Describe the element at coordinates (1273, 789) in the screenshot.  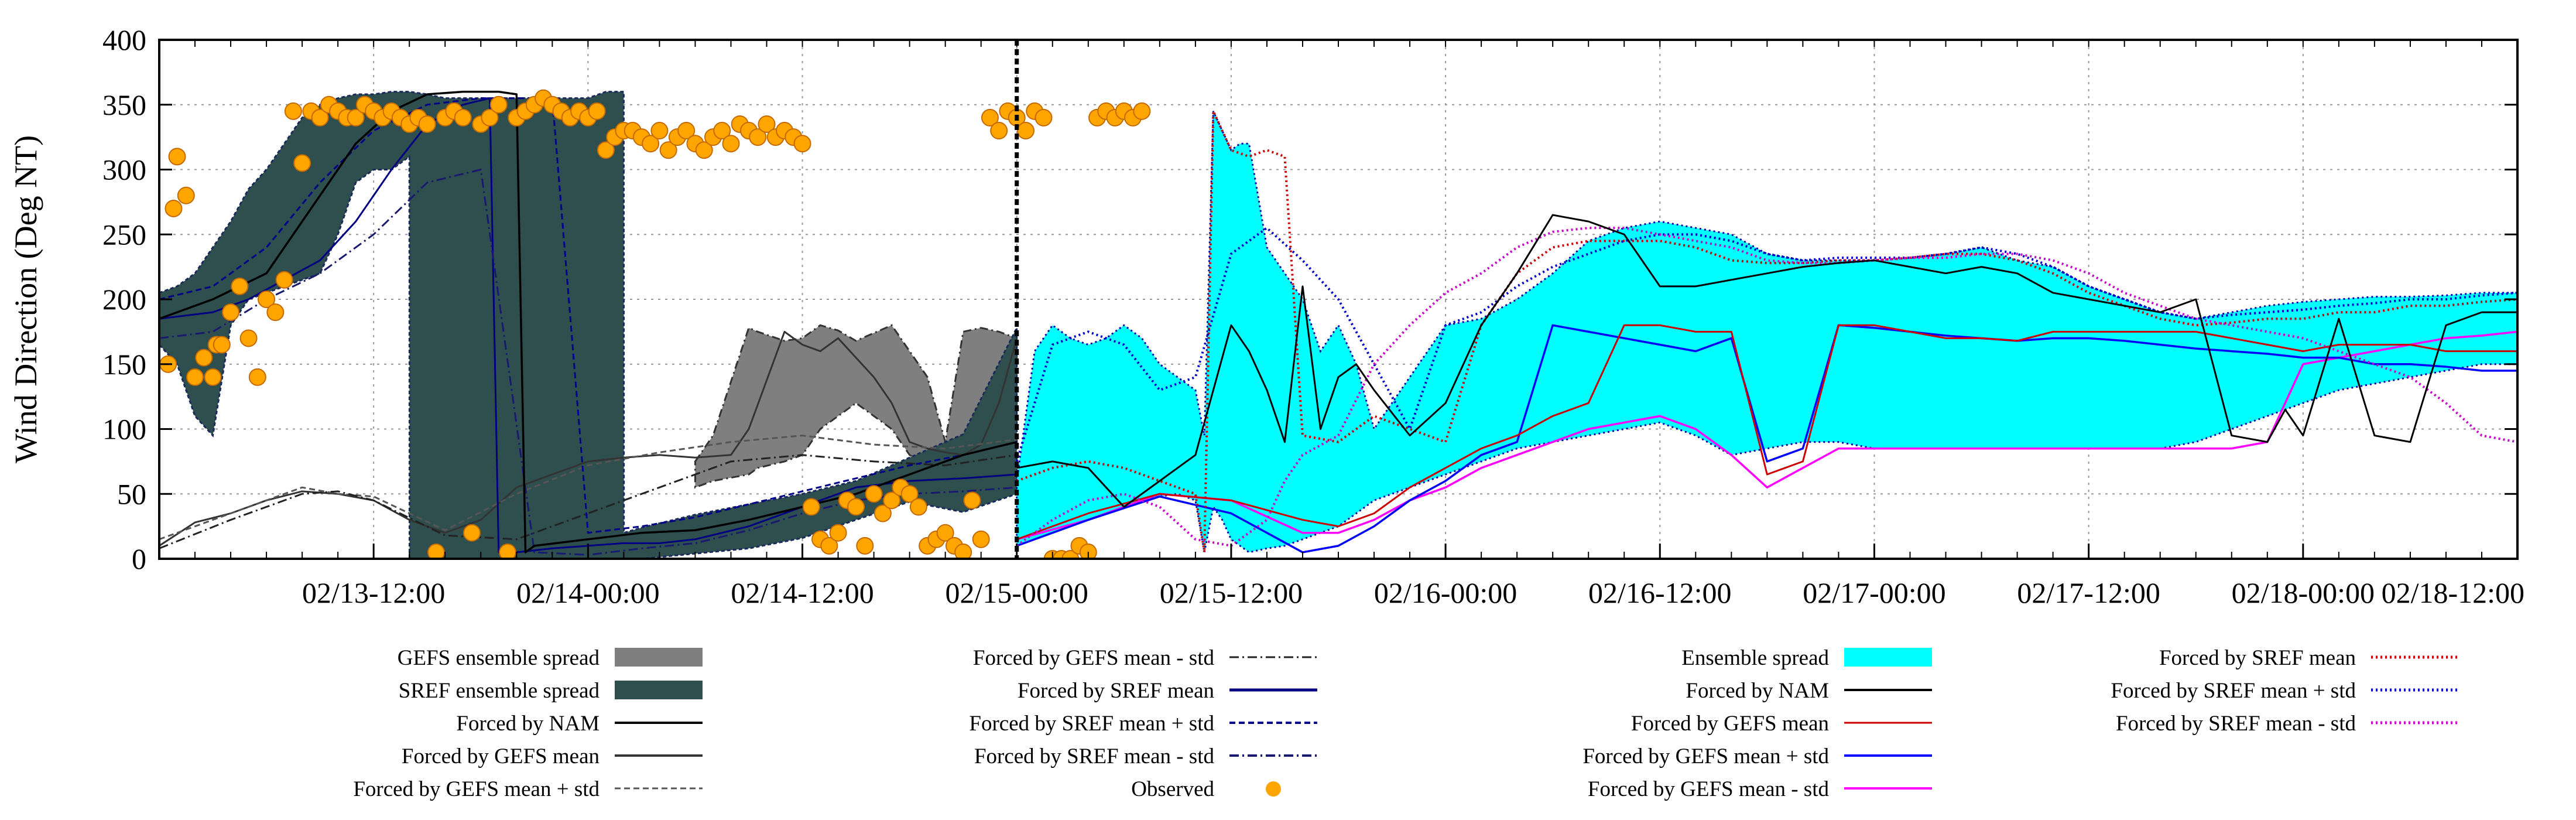
I see `legend-marker` at that location.